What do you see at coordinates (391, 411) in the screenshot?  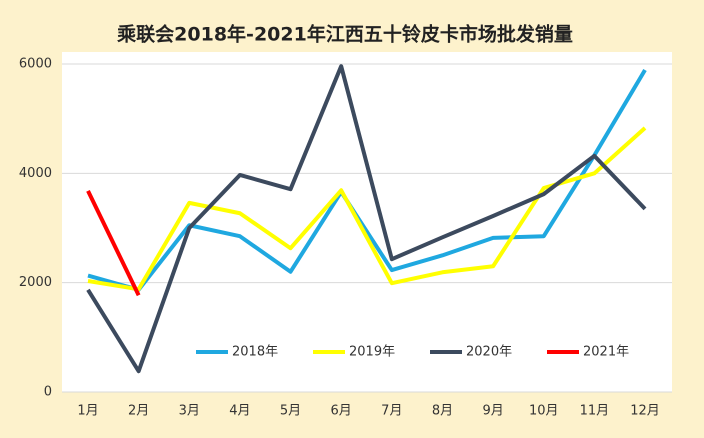 I see `x-tick-label: 7月` at bounding box center [391, 411].